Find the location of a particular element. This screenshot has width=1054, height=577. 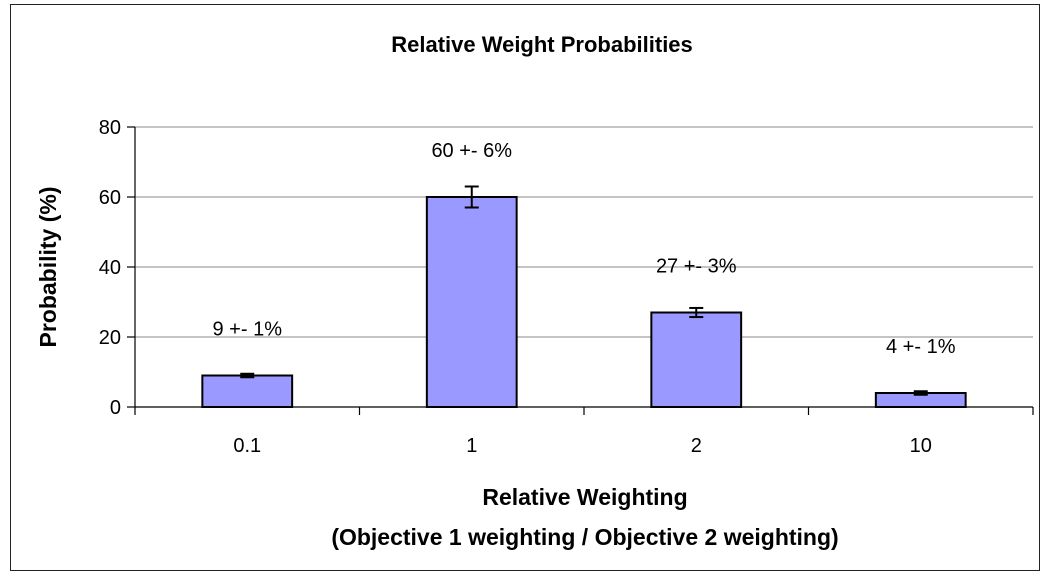

chart-title: Relative Weight Probabilities is located at coordinates (542, 44).